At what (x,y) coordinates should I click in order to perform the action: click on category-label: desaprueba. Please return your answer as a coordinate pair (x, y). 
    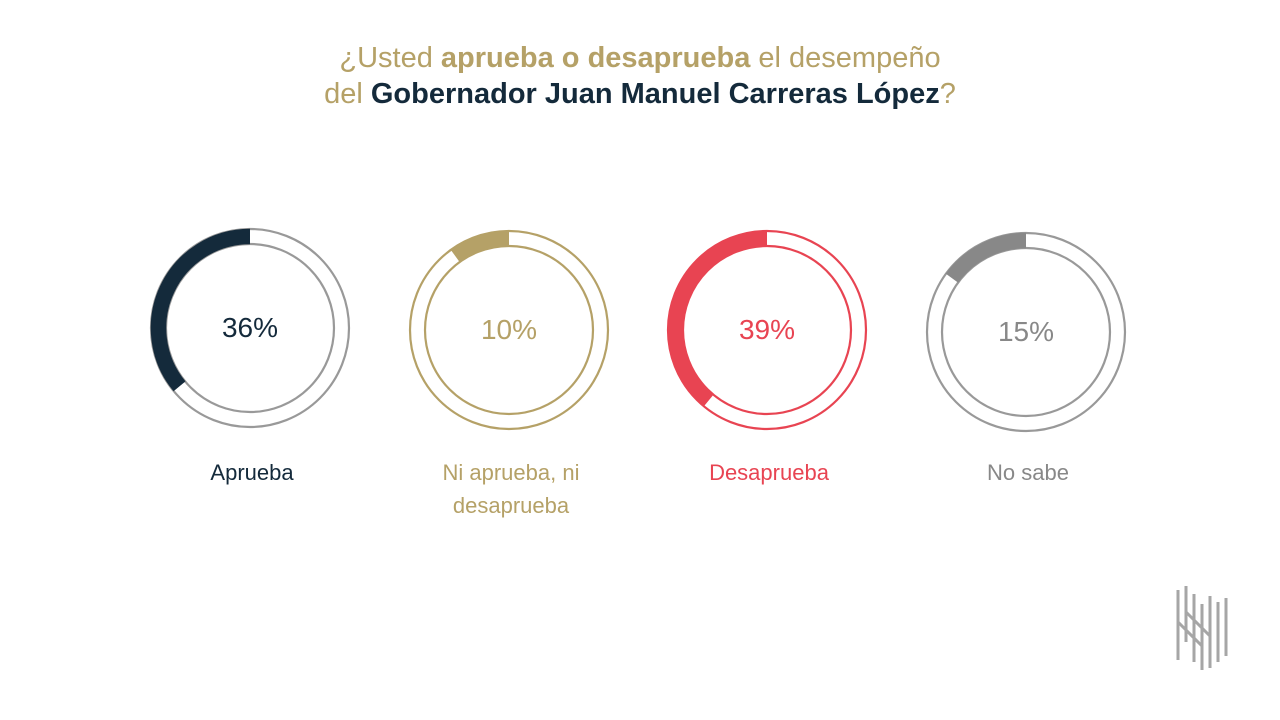
    Looking at the image, I should click on (511, 505).